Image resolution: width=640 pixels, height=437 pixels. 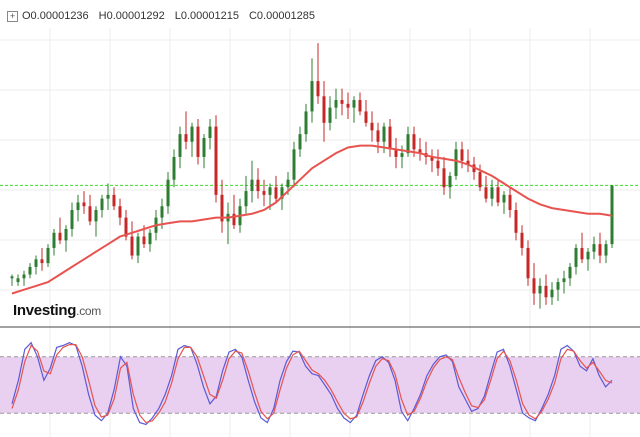 I want to click on high-value: H0.00001292, so click(x=131, y=16).